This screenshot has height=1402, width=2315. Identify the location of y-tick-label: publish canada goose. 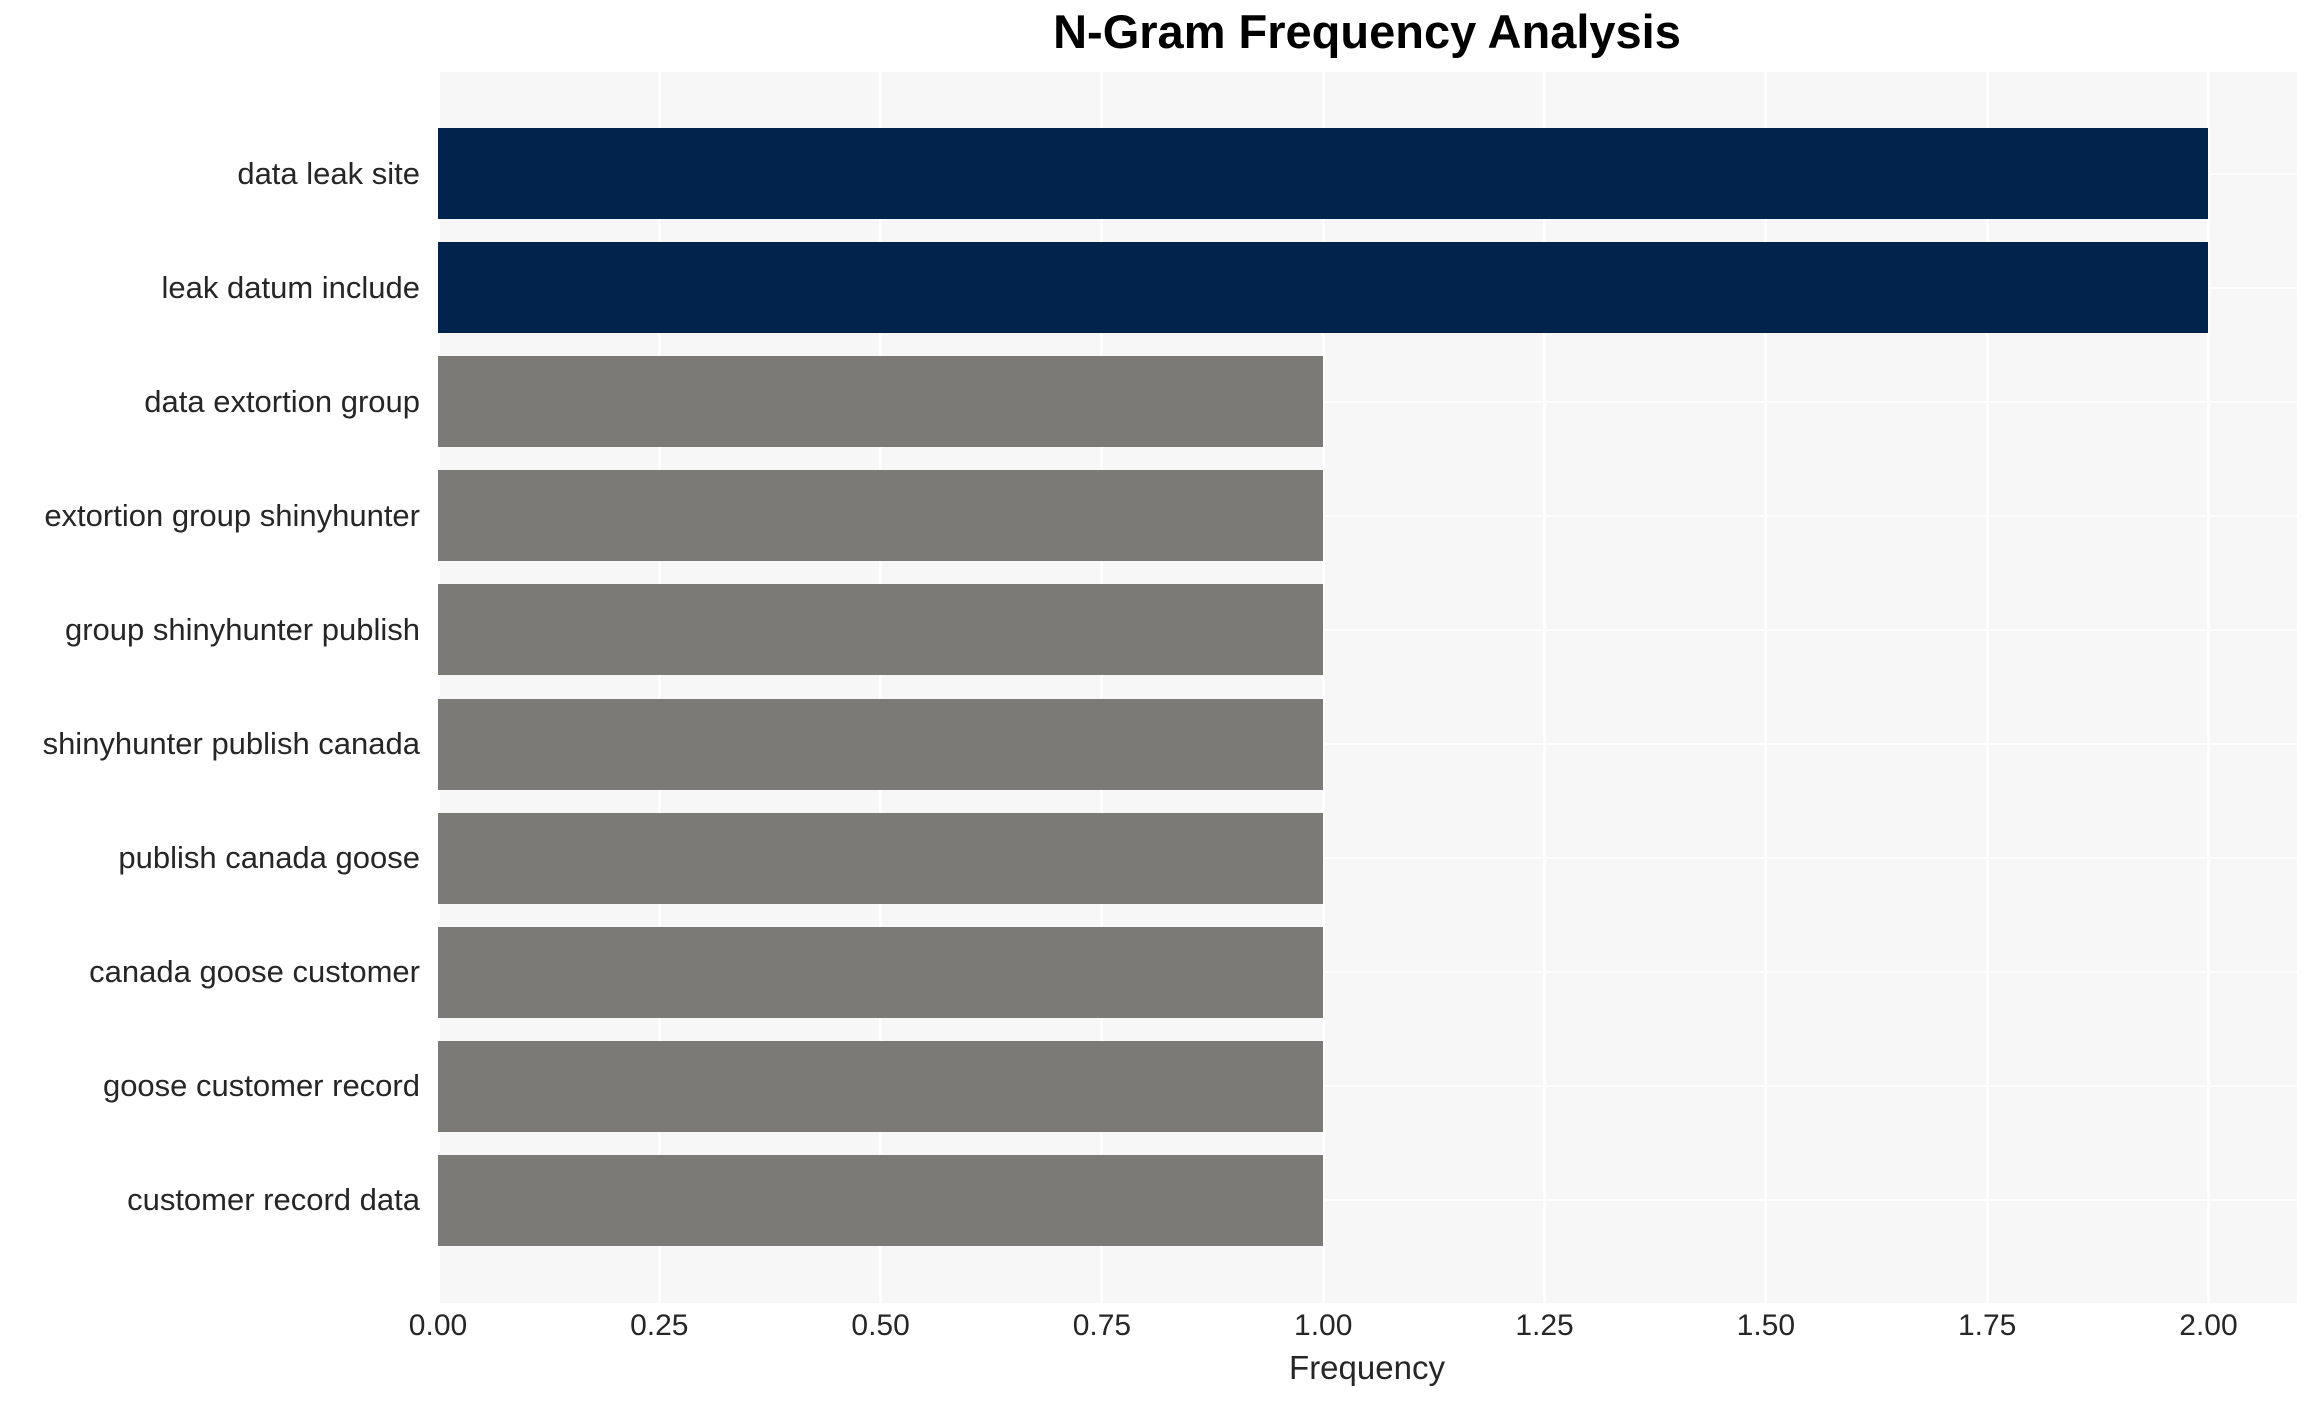
(269, 858).